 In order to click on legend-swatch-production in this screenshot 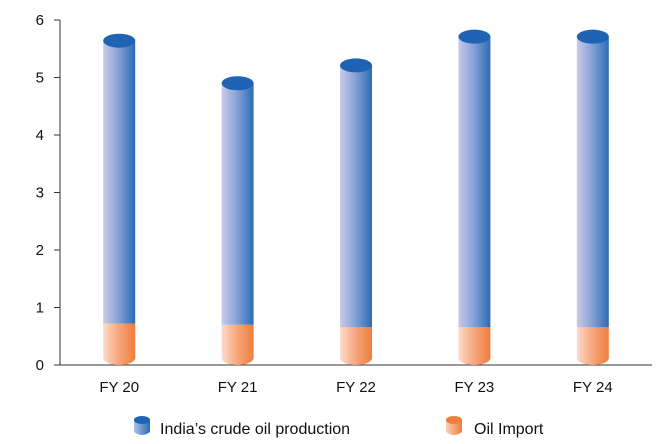, I will do `click(142, 425)`.